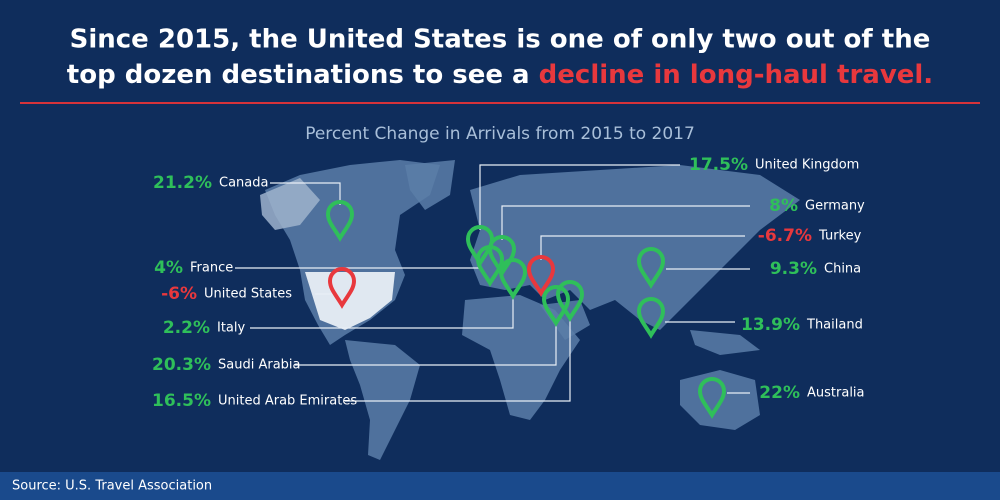 The width and height of the screenshot is (1000, 500). What do you see at coordinates (793, 269) in the screenshot?
I see `change-value: 9.3%` at bounding box center [793, 269].